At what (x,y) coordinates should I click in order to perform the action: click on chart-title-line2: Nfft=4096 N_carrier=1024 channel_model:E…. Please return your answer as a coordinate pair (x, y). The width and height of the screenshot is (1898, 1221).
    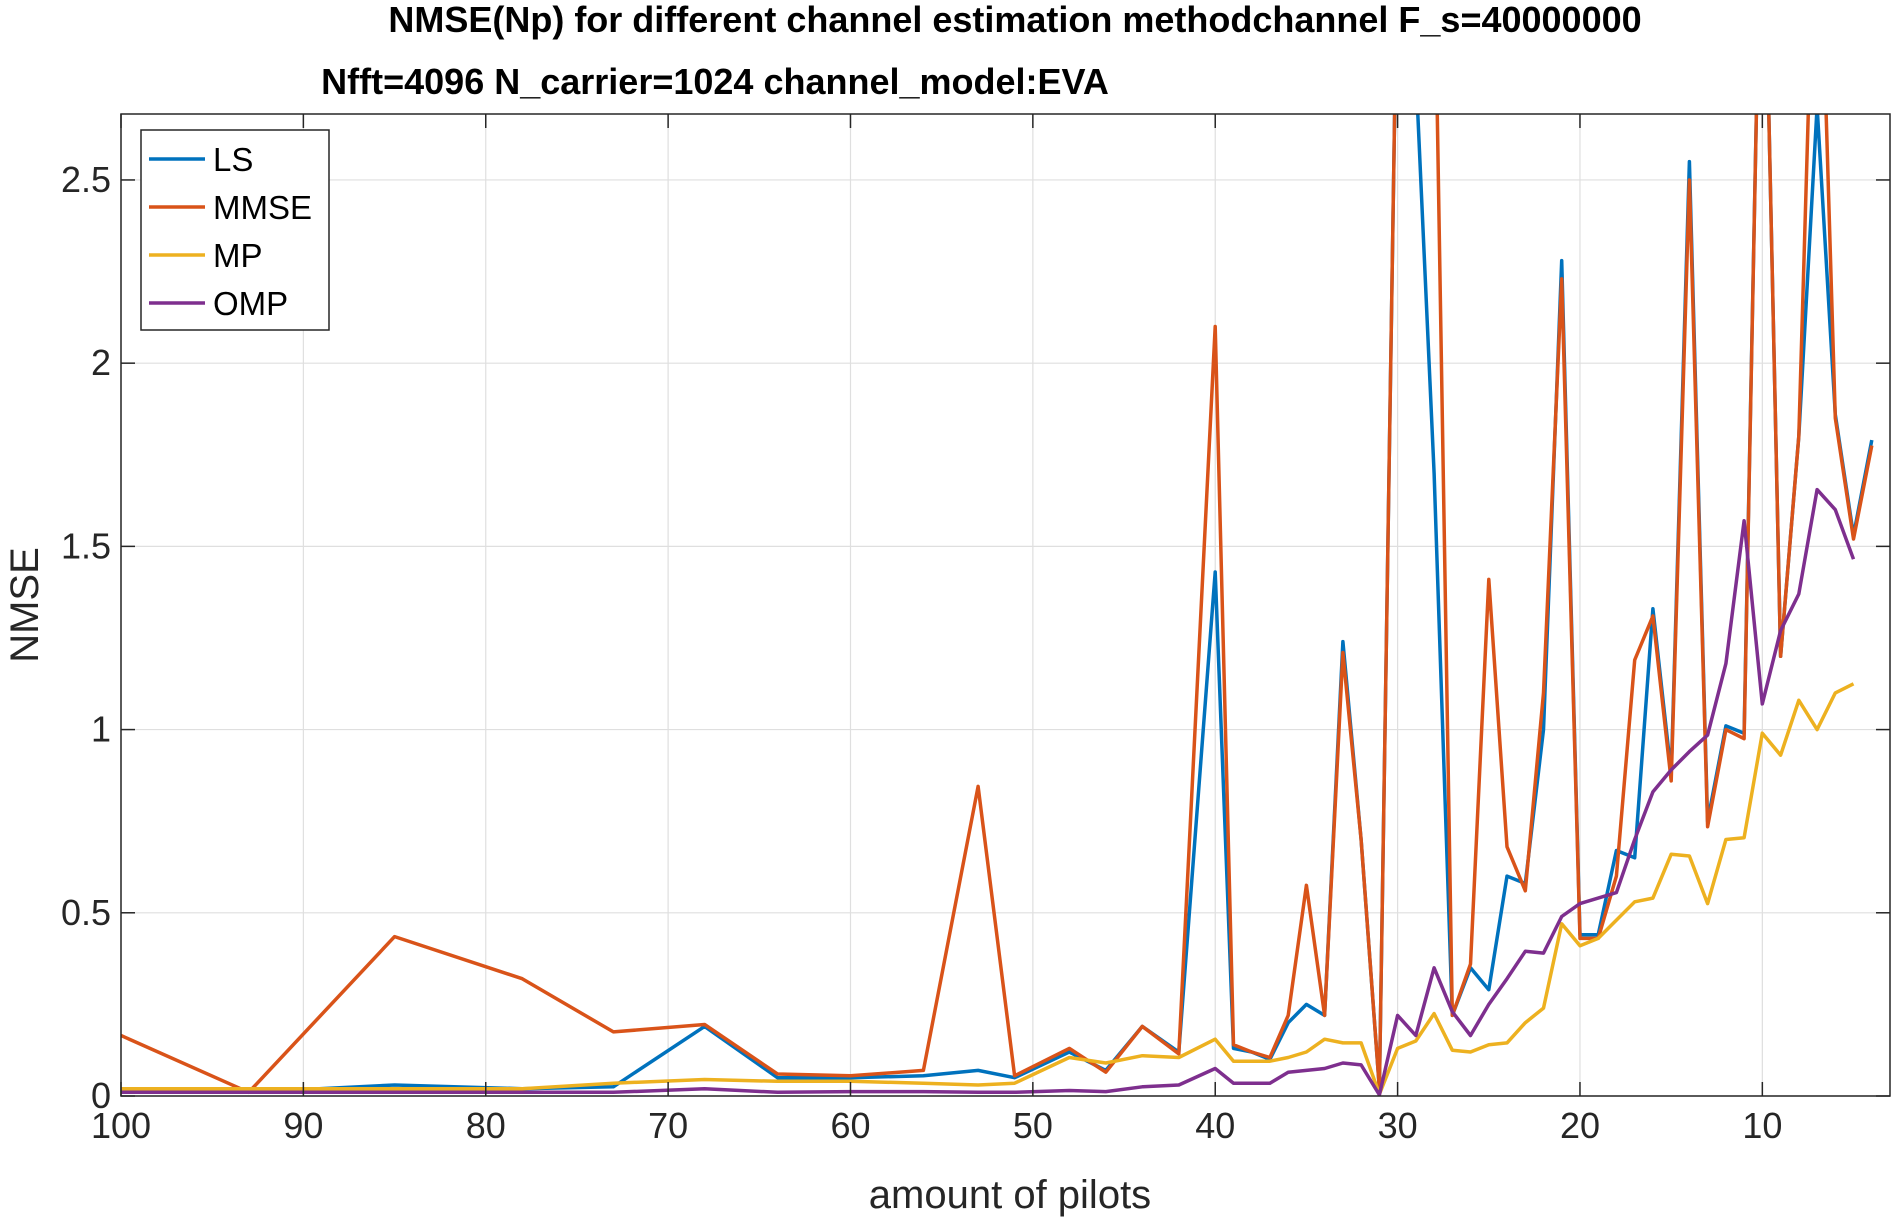
    Looking at the image, I should click on (715, 81).